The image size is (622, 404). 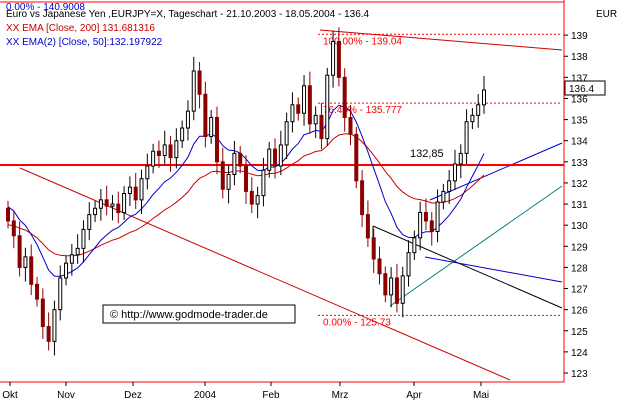 What do you see at coordinates (205, 395) in the screenshot?
I see `x-tick-label: 2004` at bounding box center [205, 395].